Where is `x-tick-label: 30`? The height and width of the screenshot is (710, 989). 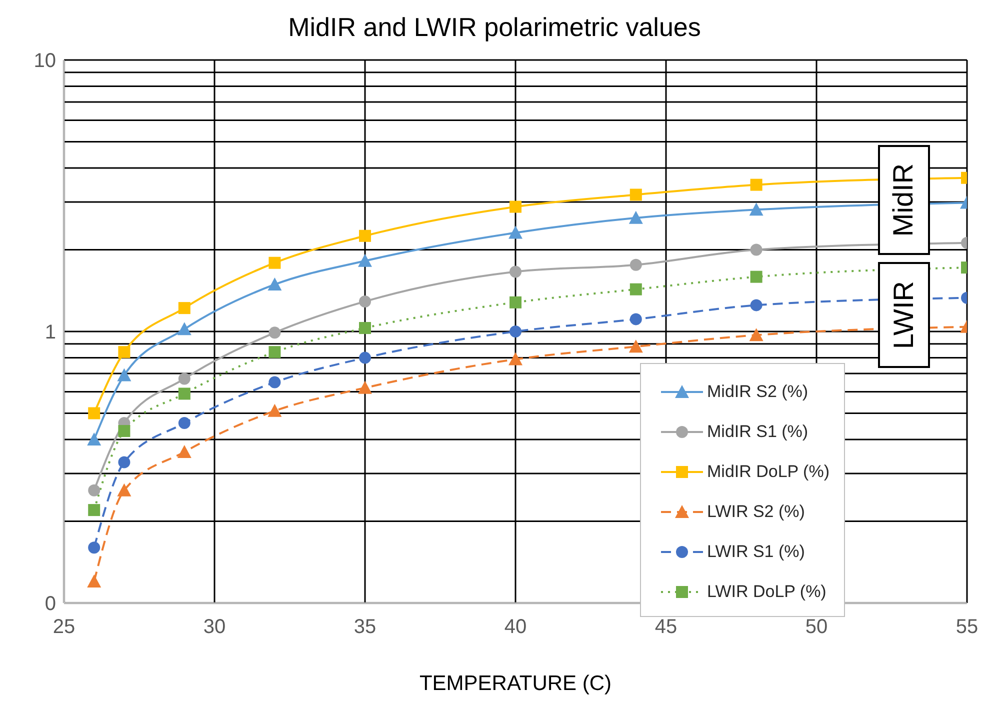 x-tick-label: 30 is located at coordinates (214, 627).